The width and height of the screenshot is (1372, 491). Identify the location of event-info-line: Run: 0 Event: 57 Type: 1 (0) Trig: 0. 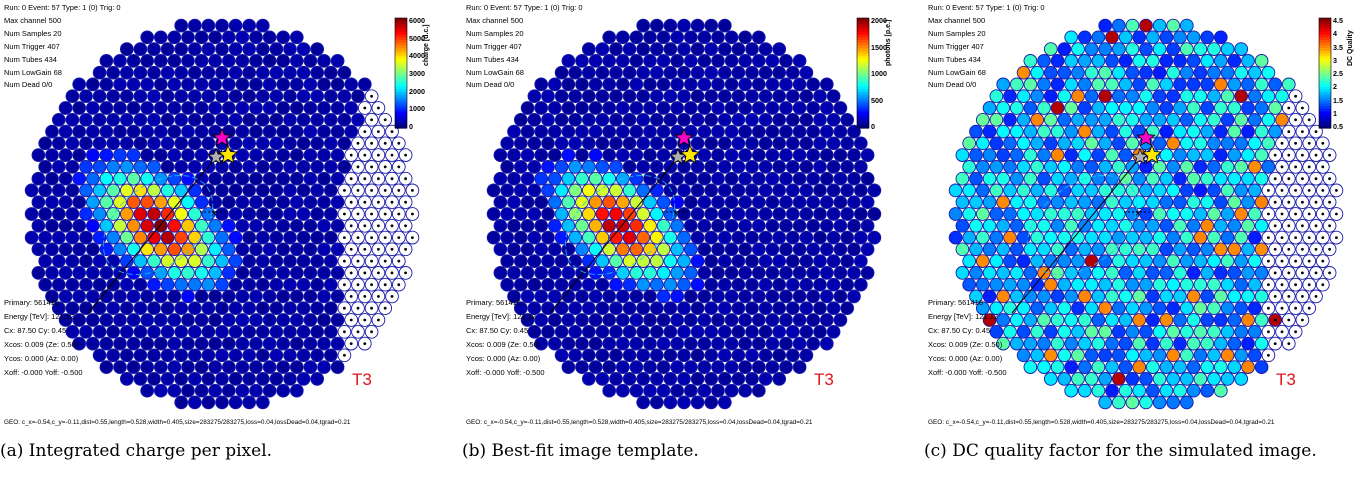
(524, 7).